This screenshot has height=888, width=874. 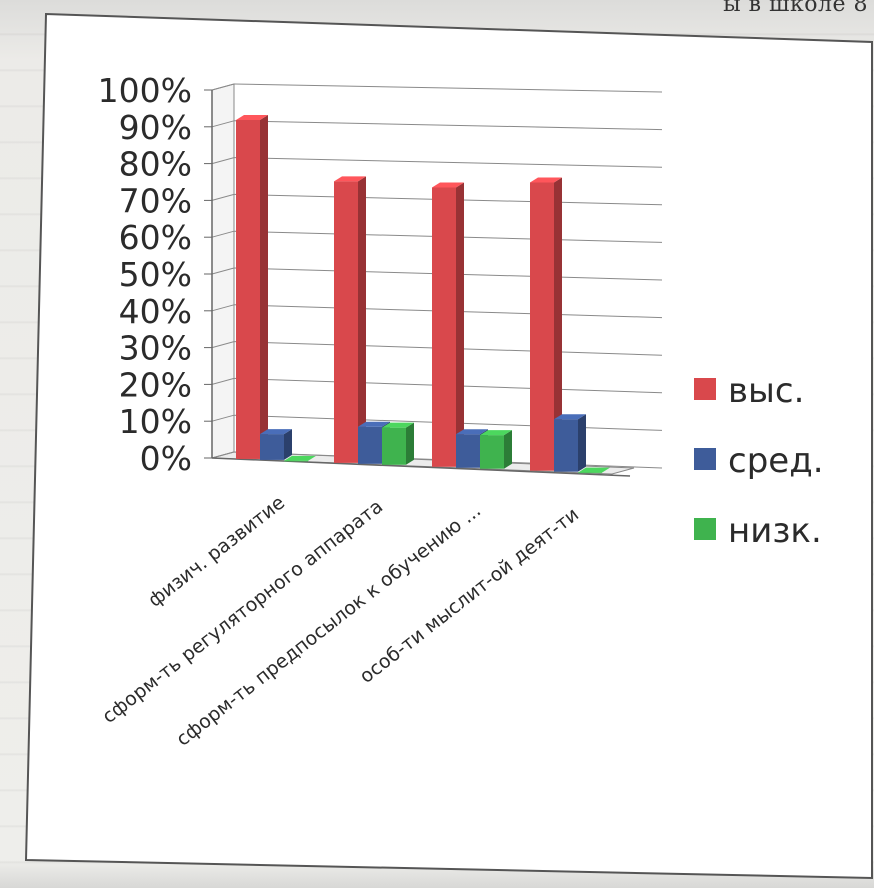 I want to click on legend-label: сред., so click(x=776, y=461).